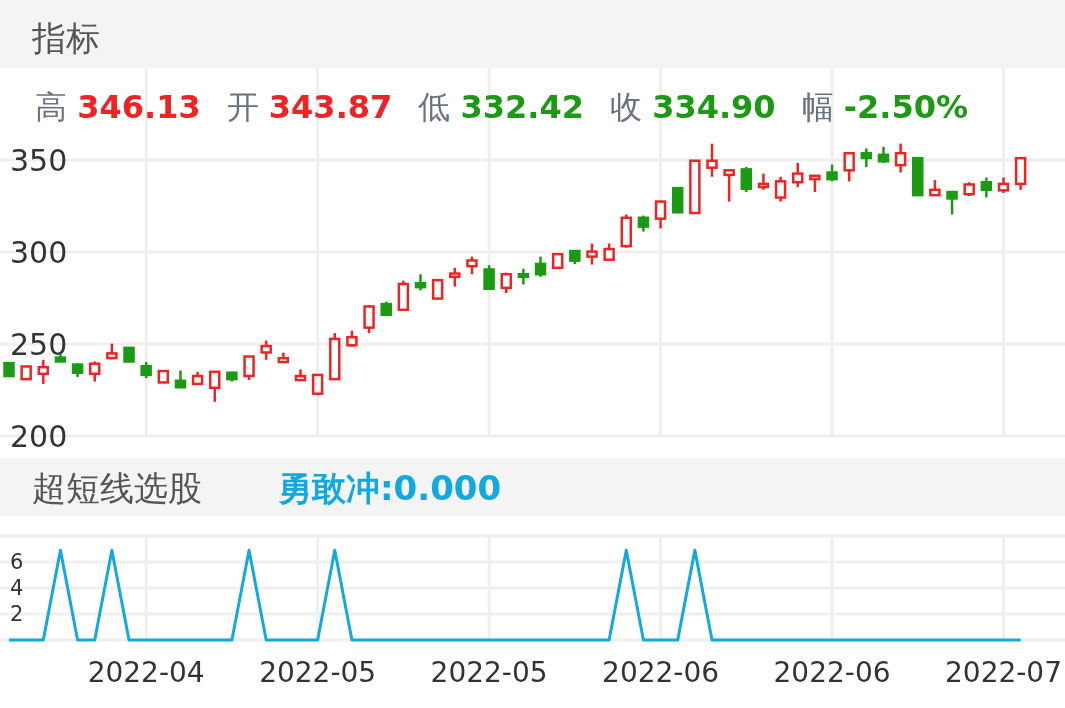 Image resolution: width=1065 pixels, height=708 pixels. What do you see at coordinates (885, 107) in the screenshot?
I see `annotation: 幅 -2.50%` at bounding box center [885, 107].